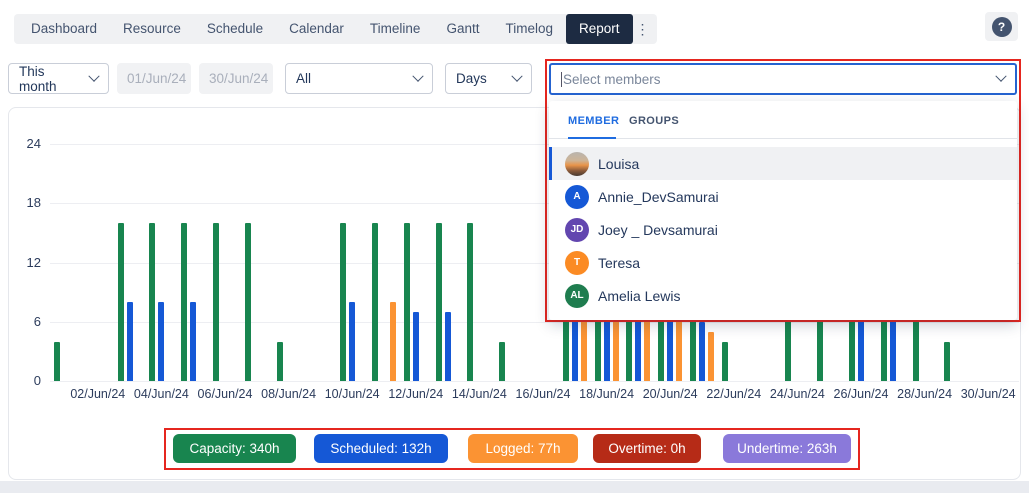  I want to click on bar-scheduled-day27, so click(892, 341).